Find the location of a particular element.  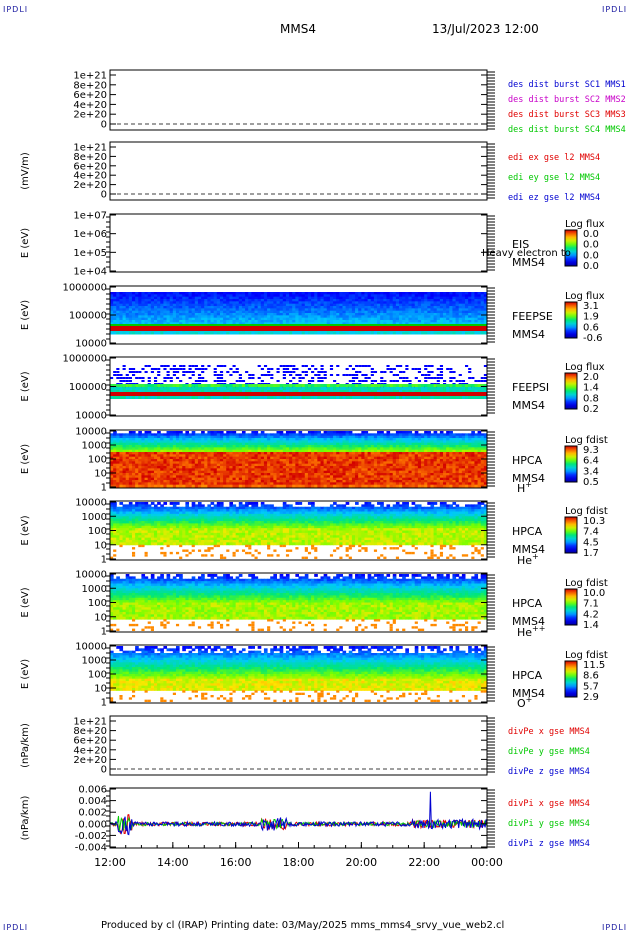

colorbar-tick-label: 3.4 is located at coordinates (591, 471).